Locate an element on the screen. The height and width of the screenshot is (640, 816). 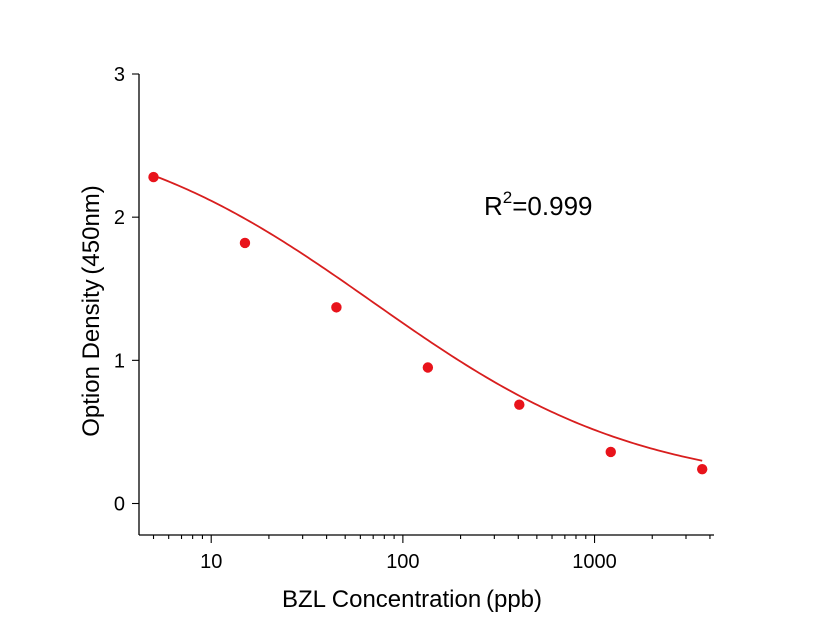
y-tick-label: 0 is located at coordinates (119, 505).